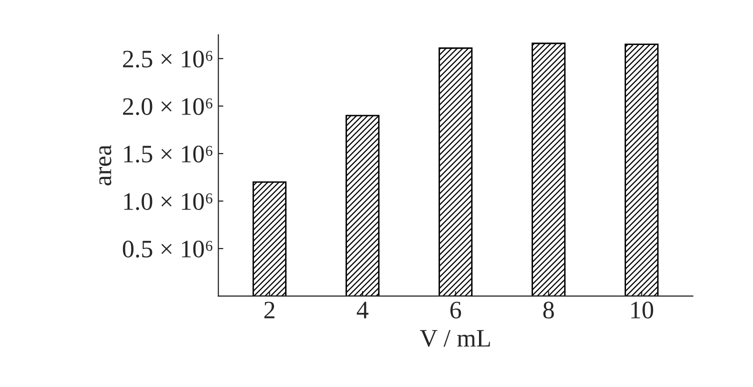 This screenshot has width=753, height=387. What do you see at coordinates (362, 310) in the screenshot?
I see `x-tick-label: 4` at bounding box center [362, 310].